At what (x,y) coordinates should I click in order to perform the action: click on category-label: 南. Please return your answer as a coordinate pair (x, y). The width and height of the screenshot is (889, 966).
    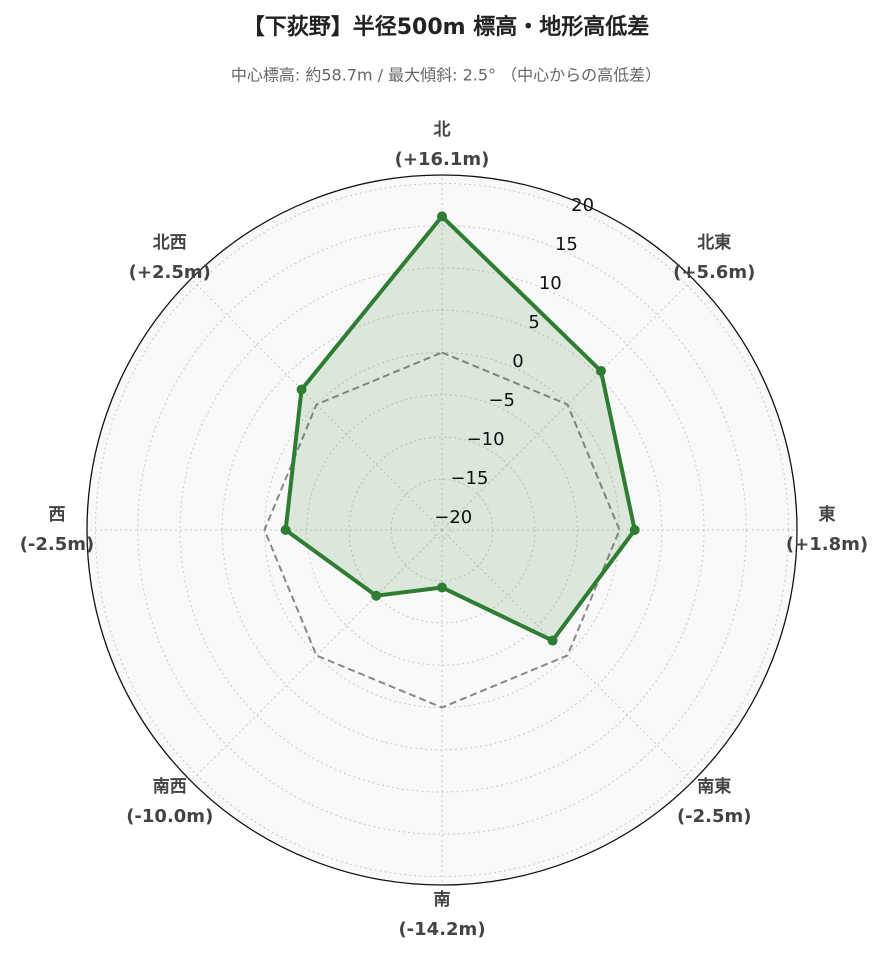
    Looking at the image, I should click on (442, 899).